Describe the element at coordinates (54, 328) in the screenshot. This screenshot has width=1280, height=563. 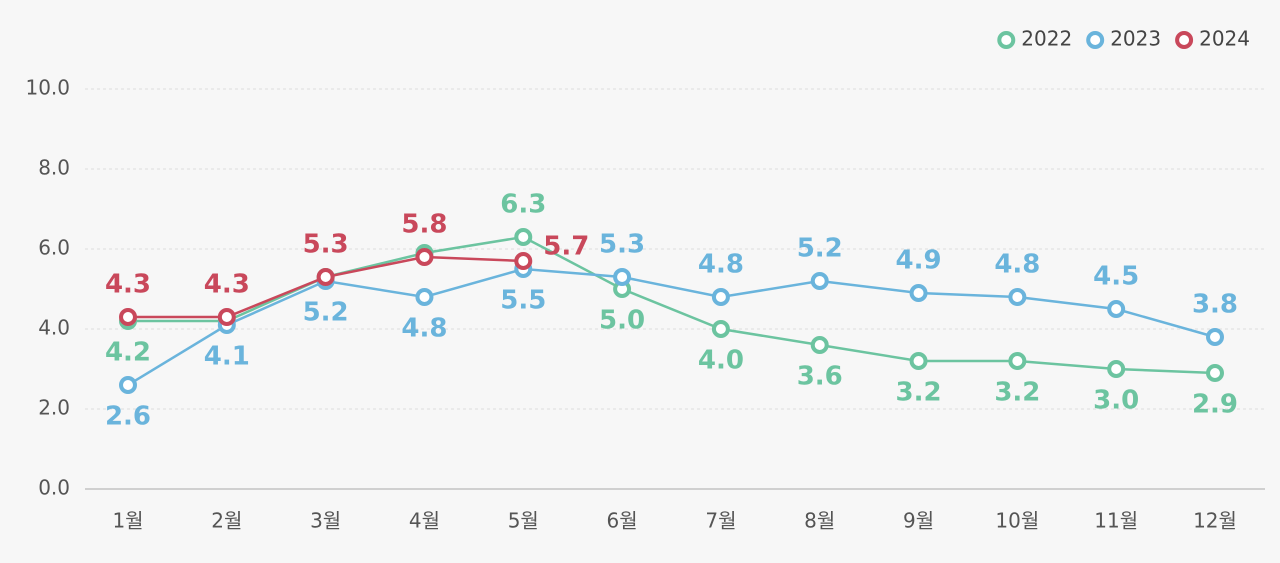
I see `y-tick-label: 4.0` at that location.